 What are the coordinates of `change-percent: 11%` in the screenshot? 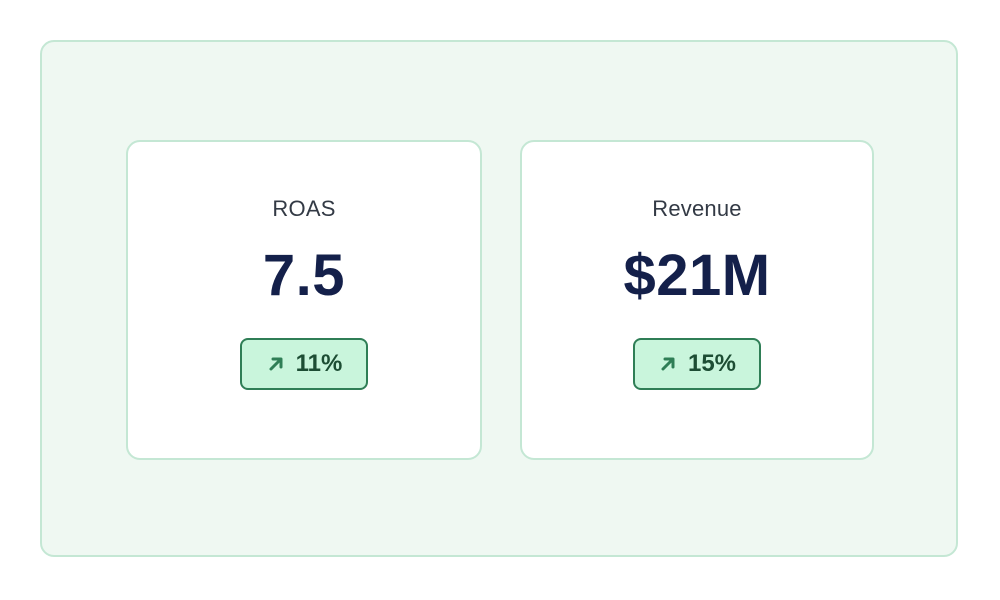 It's located at (319, 363).